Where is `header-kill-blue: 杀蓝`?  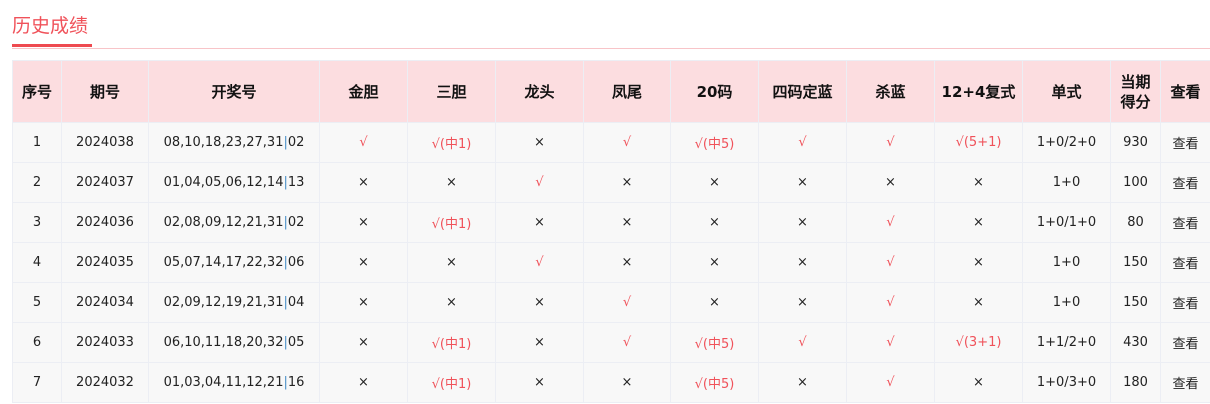
header-kill-blue: 杀蓝 is located at coordinates (890, 91).